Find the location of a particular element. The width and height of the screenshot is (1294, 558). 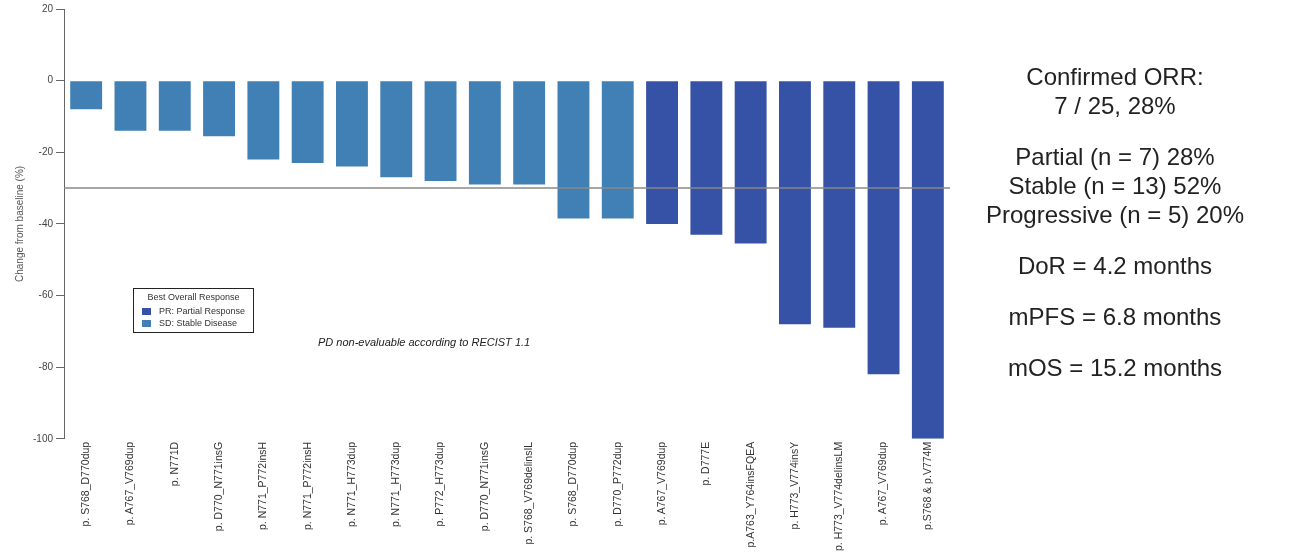

x-tick-label: p. H773_V774delinsLM is located at coordinates (838, 496).